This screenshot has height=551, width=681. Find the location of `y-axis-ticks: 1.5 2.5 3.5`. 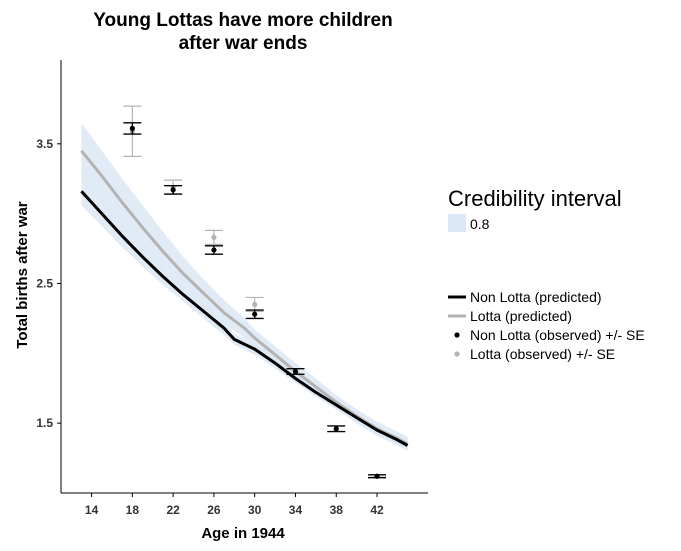

y-axis-ticks: 1.5 2.5 3.5 is located at coordinates (48, 283).